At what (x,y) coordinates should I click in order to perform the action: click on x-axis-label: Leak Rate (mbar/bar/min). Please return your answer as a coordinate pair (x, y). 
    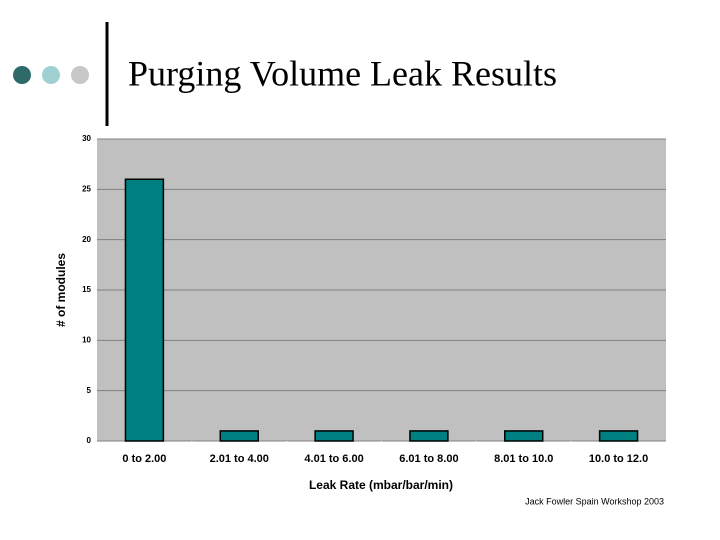
    Looking at the image, I should click on (381, 485).